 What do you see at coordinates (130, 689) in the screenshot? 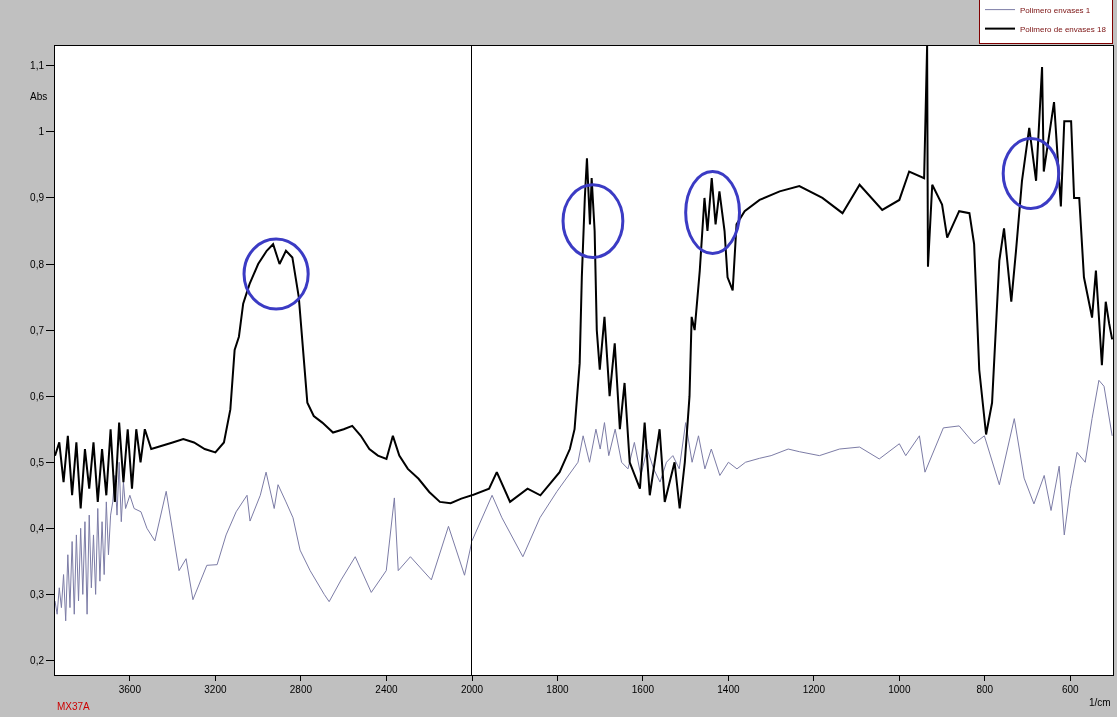
I see `x-tick-label: 3600` at bounding box center [130, 689].